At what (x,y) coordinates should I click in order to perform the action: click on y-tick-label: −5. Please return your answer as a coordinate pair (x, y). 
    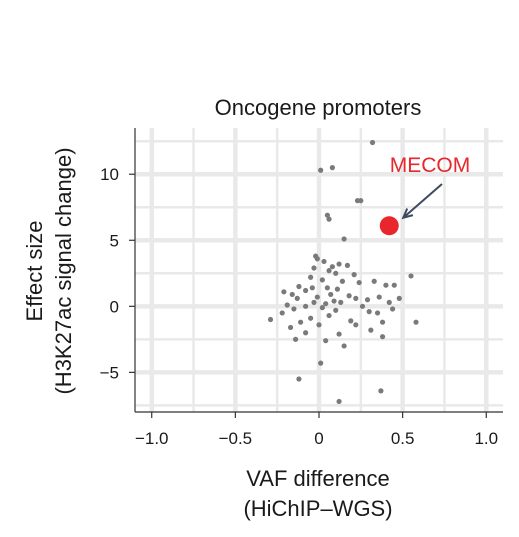
    Looking at the image, I should click on (109, 372).